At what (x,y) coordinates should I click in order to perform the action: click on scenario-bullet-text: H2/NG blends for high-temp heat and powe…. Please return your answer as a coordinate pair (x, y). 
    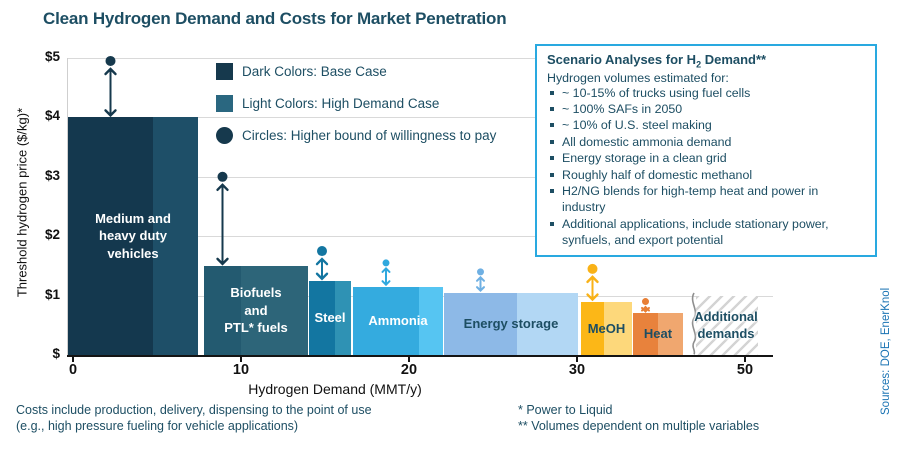
    Looking at the image, I should click on (690, 199).